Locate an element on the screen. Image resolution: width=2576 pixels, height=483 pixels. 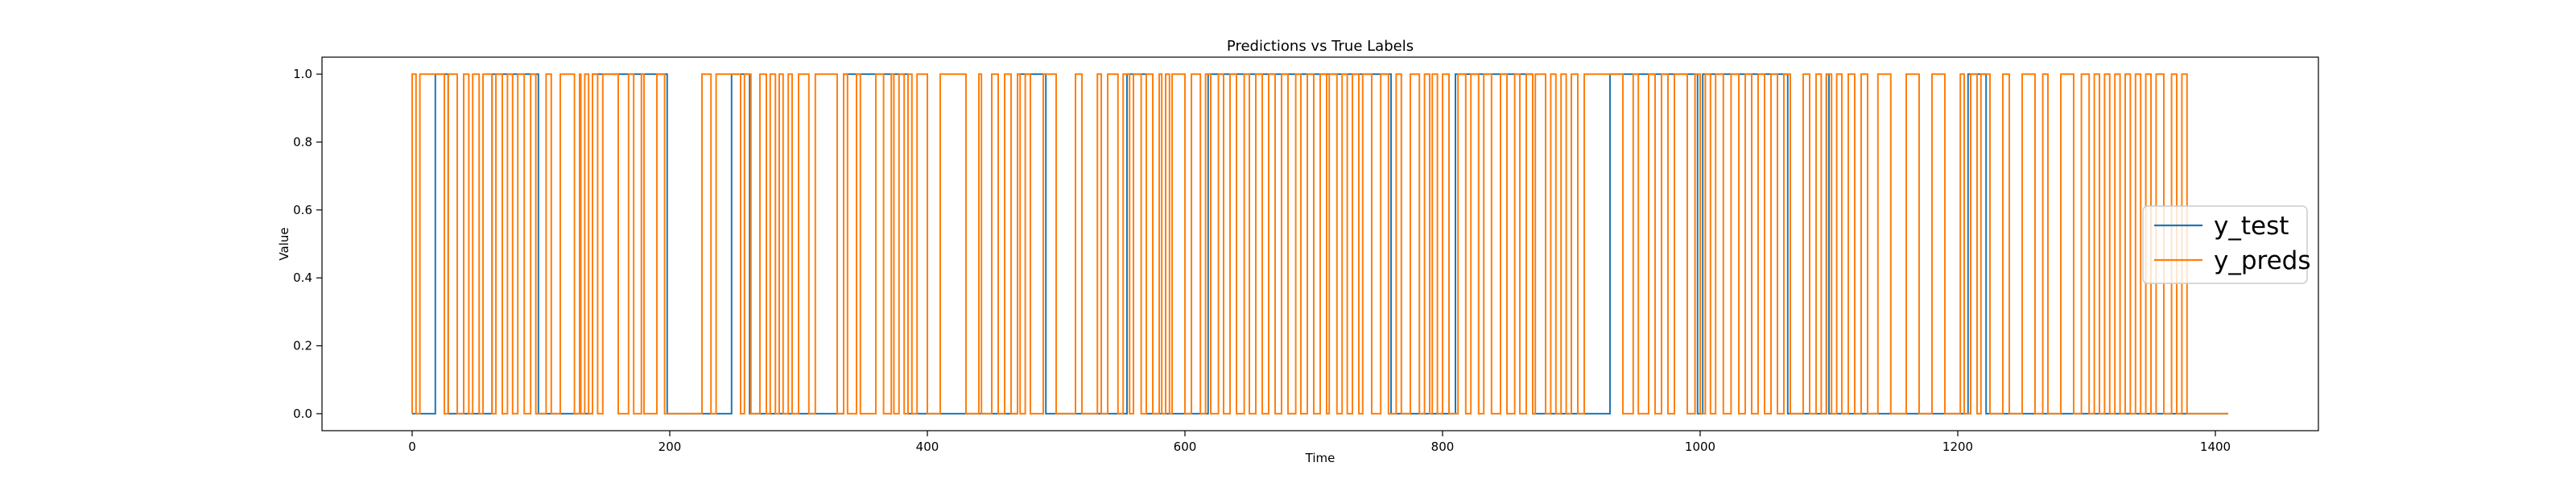
y-tick-label: 1.0 is located at coordinates (302, 74).